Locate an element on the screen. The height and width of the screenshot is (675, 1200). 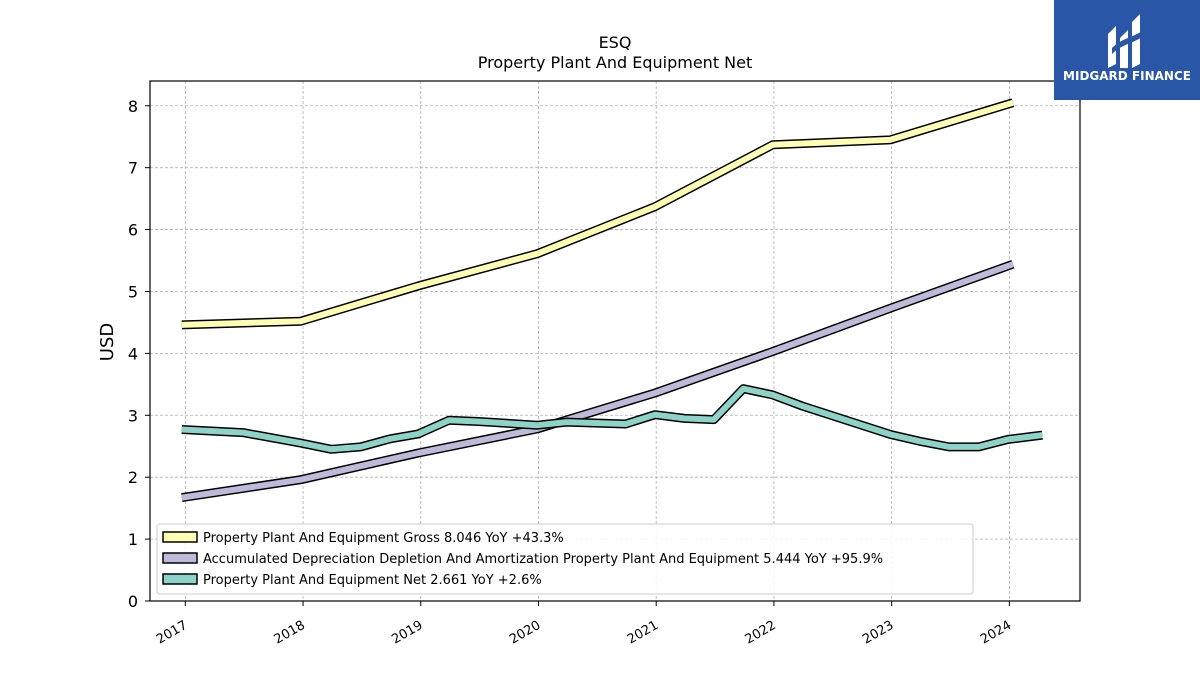
logo-text: MIDGARD FINANCE is located at coordinates (1127, 76).